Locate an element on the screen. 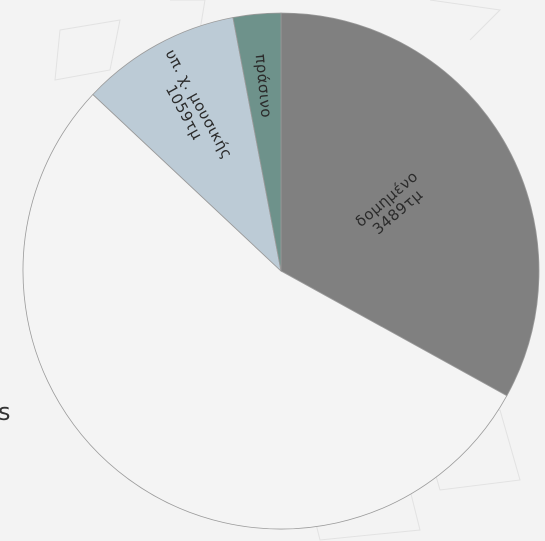 This screenshot has height=541, width=545. slice-label-name: πράσινο is located at coordinates (264, 85).